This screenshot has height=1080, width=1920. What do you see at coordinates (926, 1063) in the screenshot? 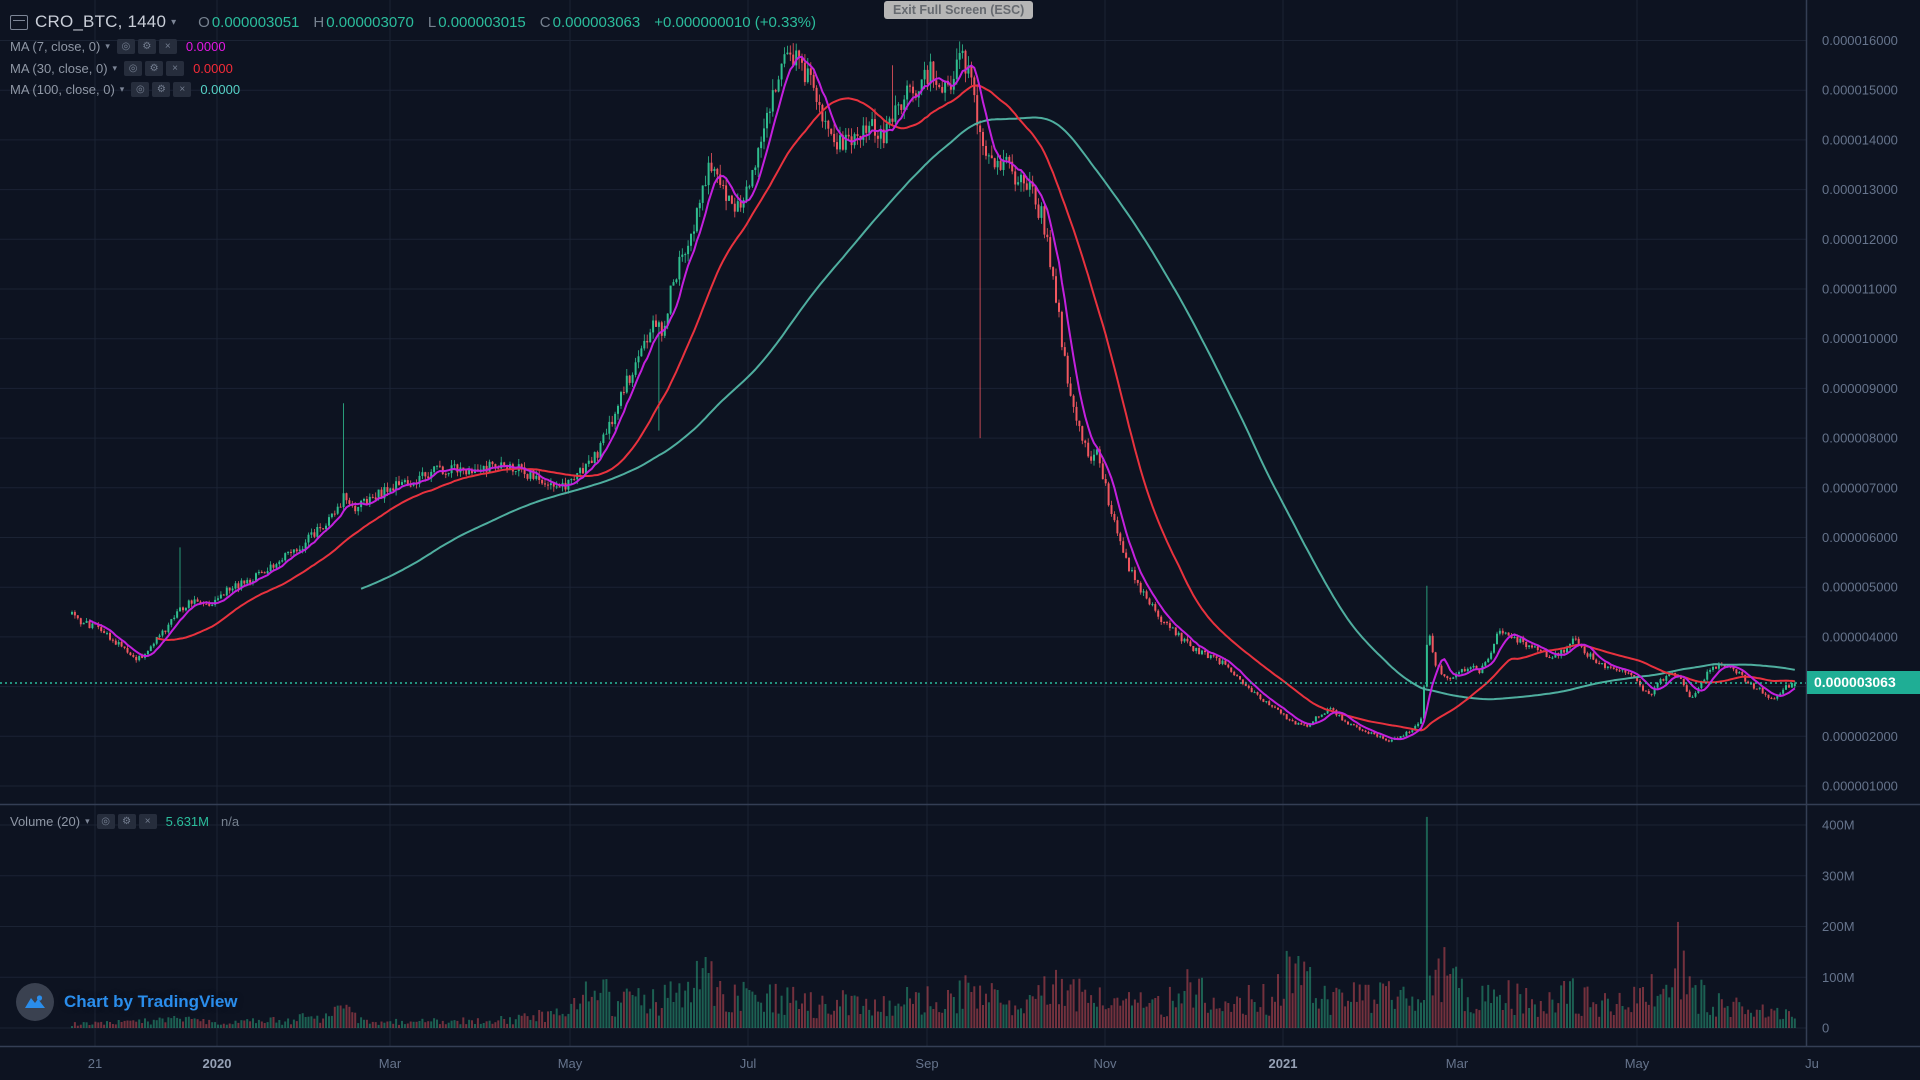
I see `time-axis-label: Sep` at bounding box center [926, 1063].